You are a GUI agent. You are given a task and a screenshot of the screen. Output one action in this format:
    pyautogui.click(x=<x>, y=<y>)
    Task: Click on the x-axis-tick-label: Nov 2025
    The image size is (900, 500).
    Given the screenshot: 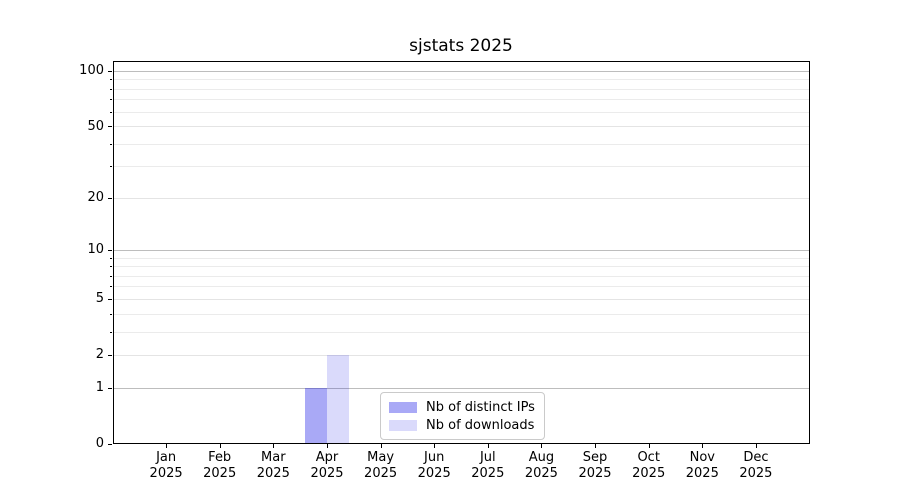 What is the action you would take?
    pyautogui.click(x=702, y=465)
    